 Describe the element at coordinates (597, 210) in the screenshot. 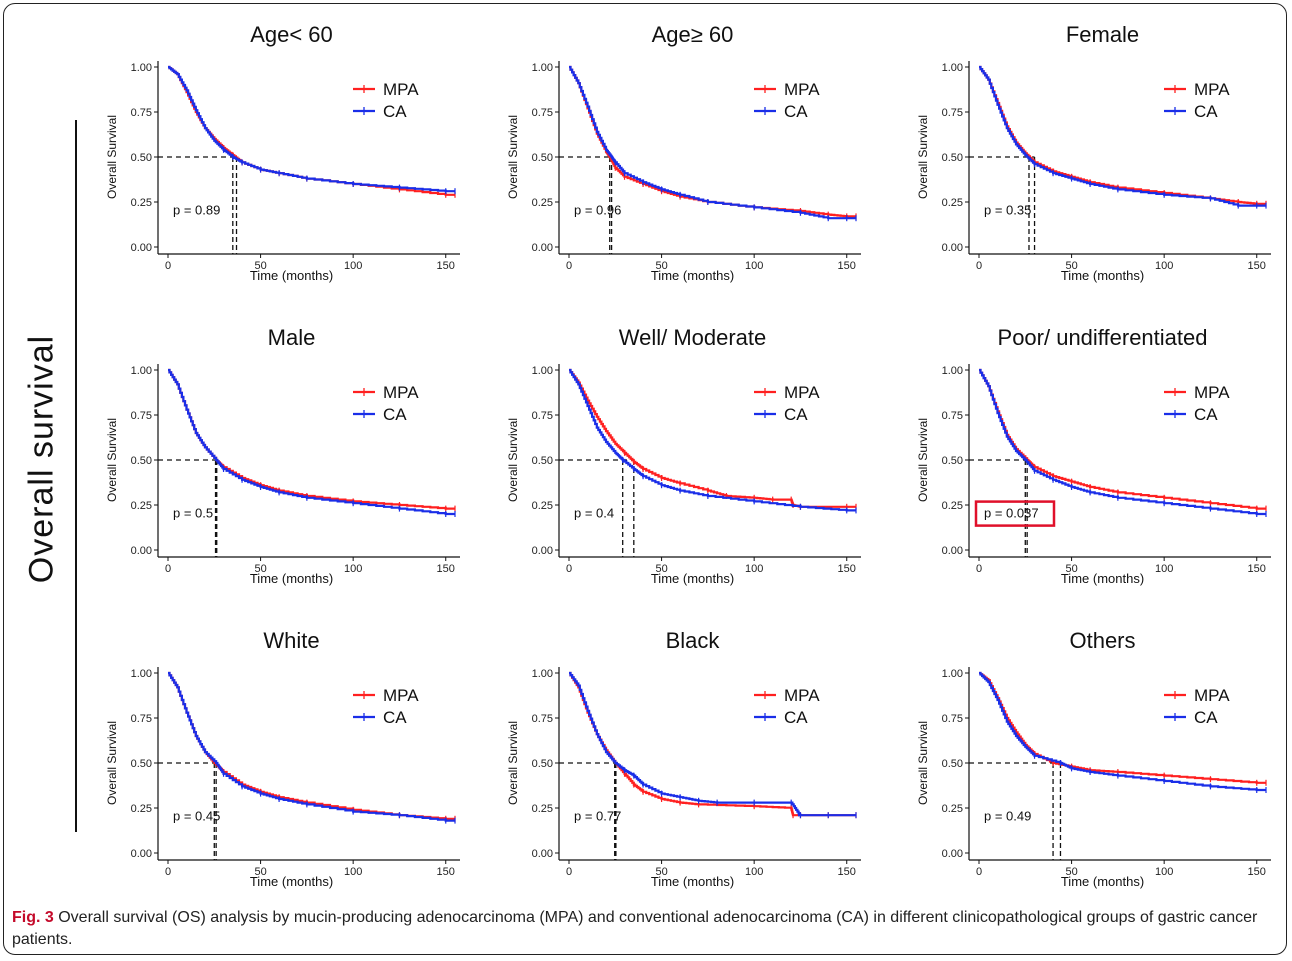

I see `p-value: p = 0.96` at that location.